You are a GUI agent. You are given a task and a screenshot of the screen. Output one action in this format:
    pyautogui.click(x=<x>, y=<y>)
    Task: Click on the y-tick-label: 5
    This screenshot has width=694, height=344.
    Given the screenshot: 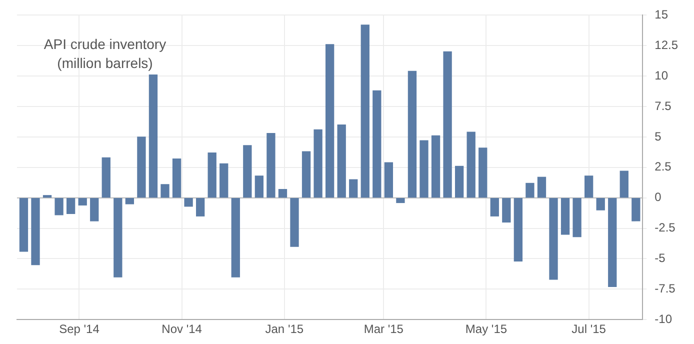 What is the action you would take?
    pyautogui.click(x=658, y=136)
    